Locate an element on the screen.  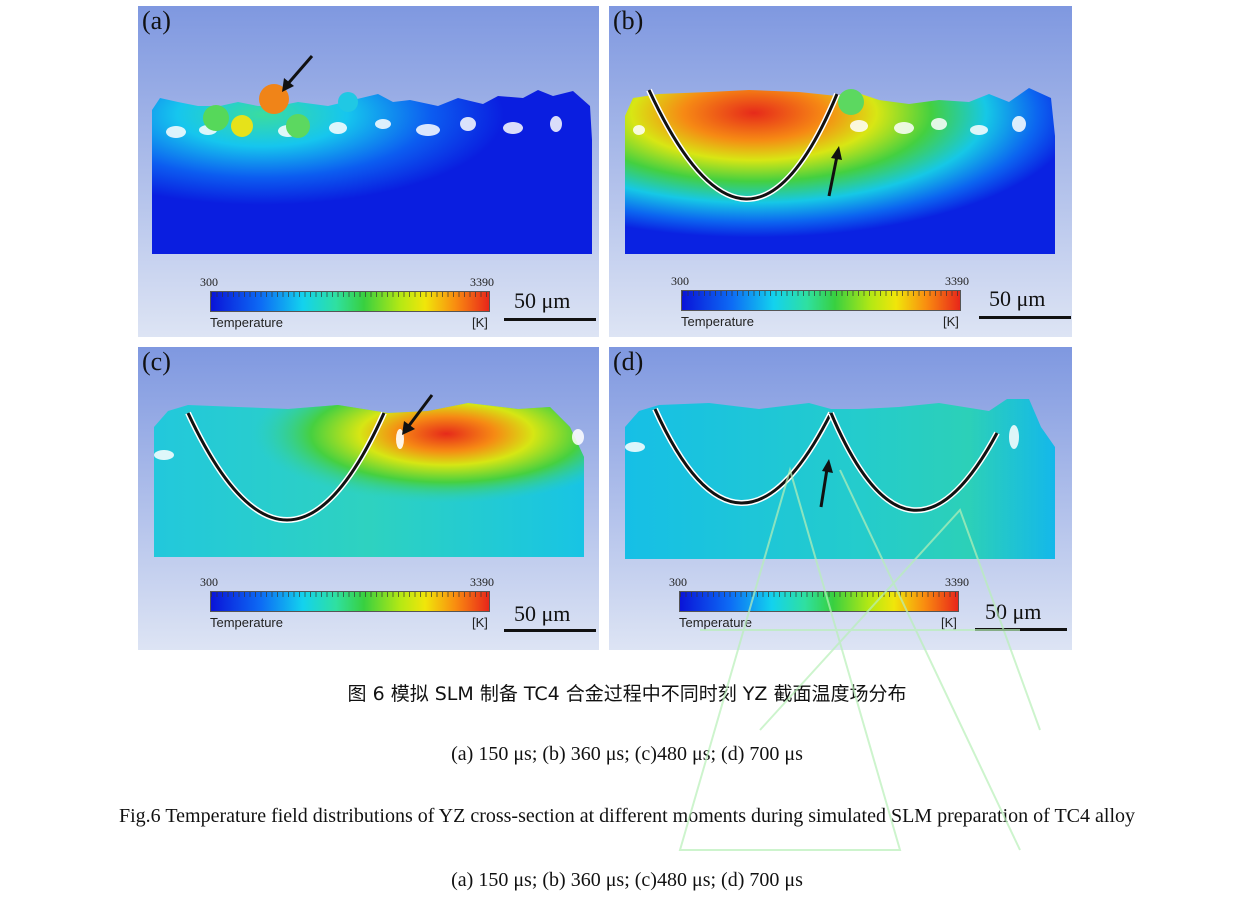
panel-c: (c) 300 3390 Temperature [K] 50 μm is located at coordinates (368, 498).